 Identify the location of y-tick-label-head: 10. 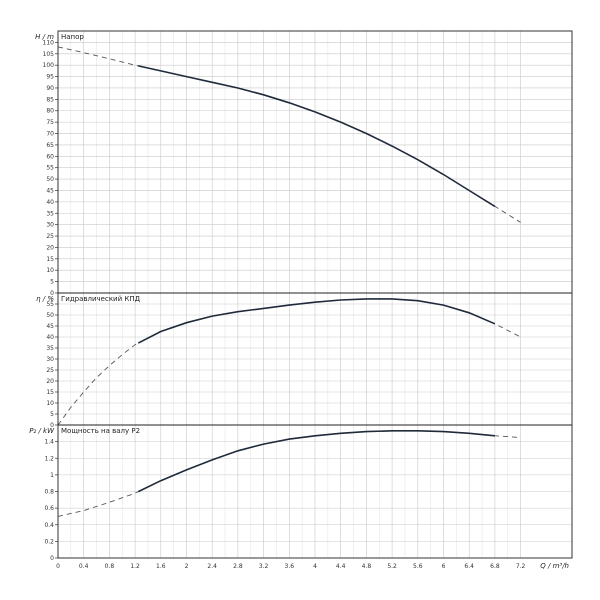
(50, 270).